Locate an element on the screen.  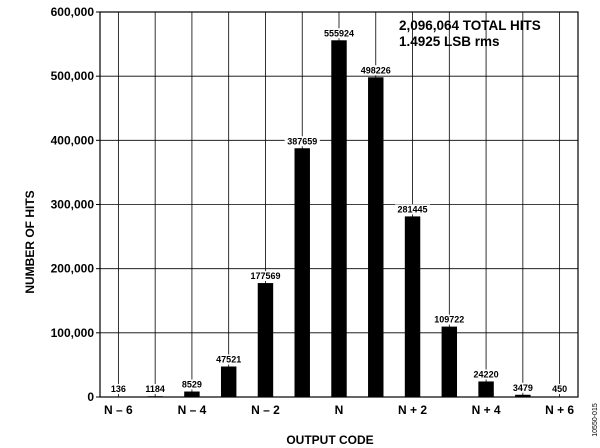
figure-id: 10550-015 is located at coordinates (595, 420).